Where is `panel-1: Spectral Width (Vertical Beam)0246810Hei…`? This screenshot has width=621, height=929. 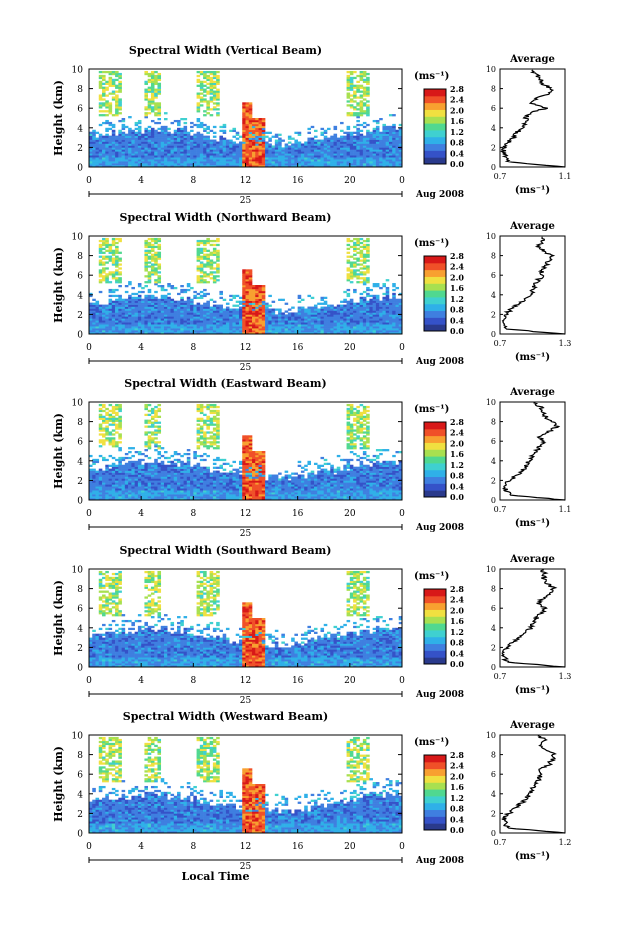 panel-1: Spectral Width (Vertical Beam)0246810Hei… is located at coordinates (311, 125).